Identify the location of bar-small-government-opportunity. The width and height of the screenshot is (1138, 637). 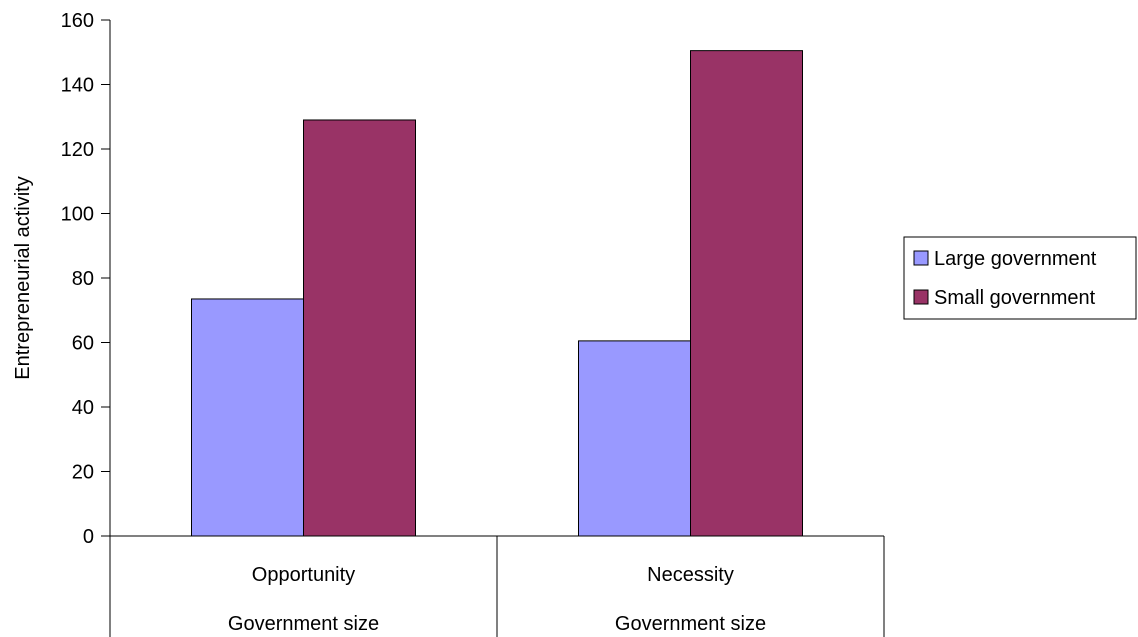
(359, 328).